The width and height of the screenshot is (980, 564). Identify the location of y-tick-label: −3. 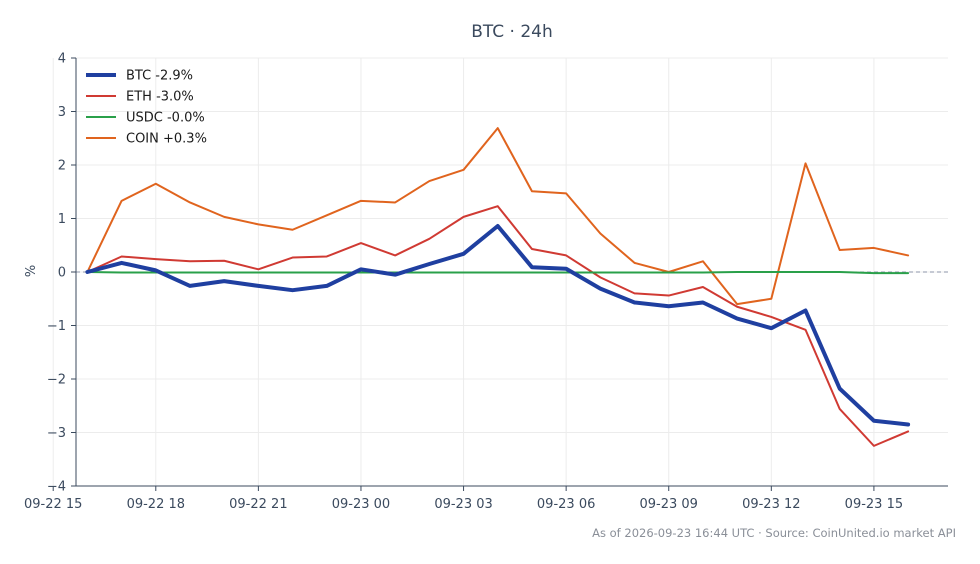
(56, 433).